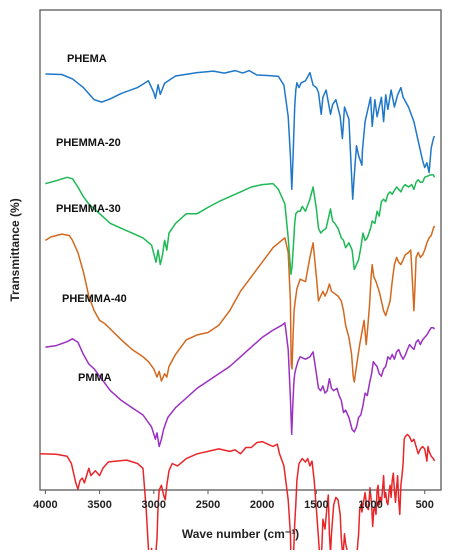 The width and height of the screenshot is (459, 555). I want to click on x-tick-label: 1500, so click(316, 505).